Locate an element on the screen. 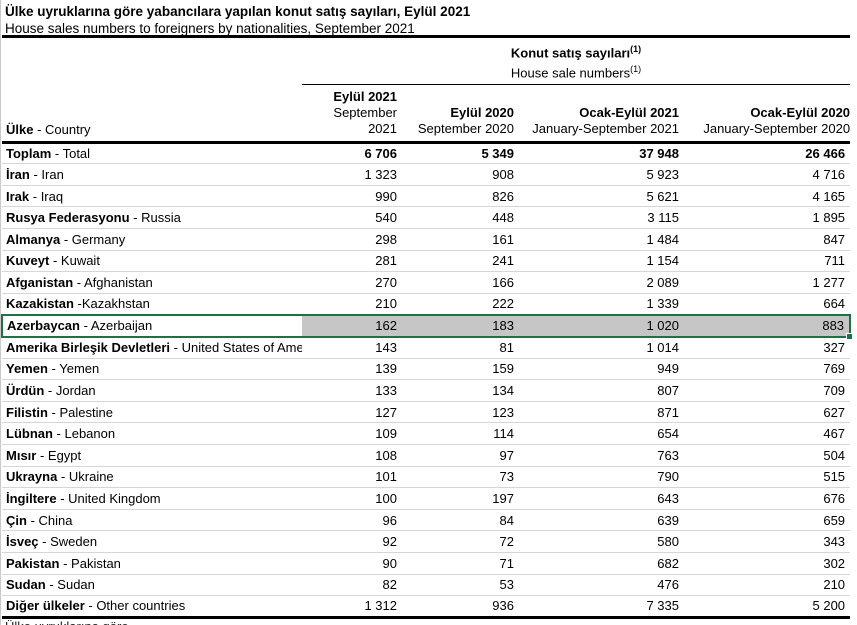  value-cell: 5 923 is located at coordinates (596, 174).